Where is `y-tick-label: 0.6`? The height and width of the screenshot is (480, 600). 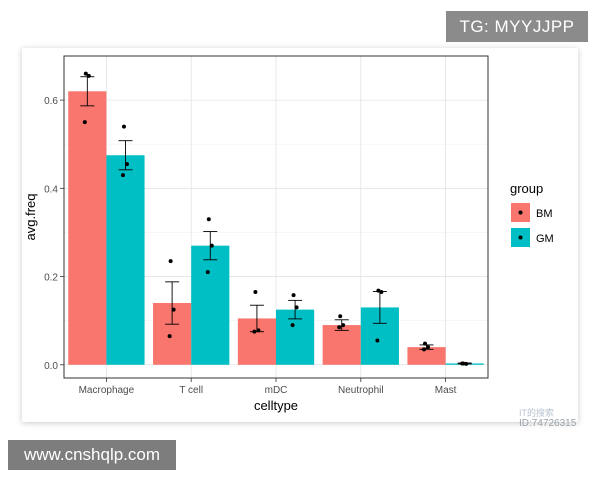 y-tick-label: 0.6 is located at coordinates (51, 101).